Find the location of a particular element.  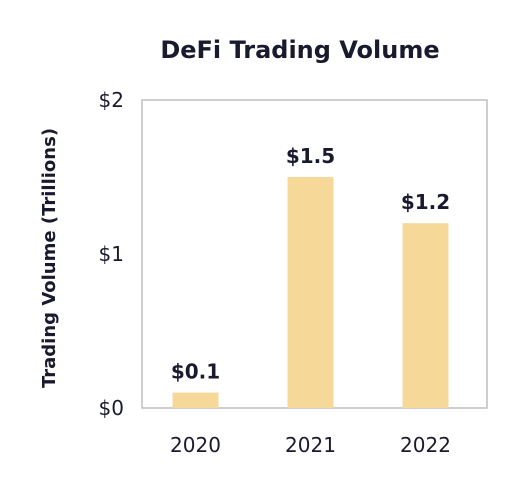

x-axis-ticks: 2020 2021 2022 is located at coordinates (310, 445).